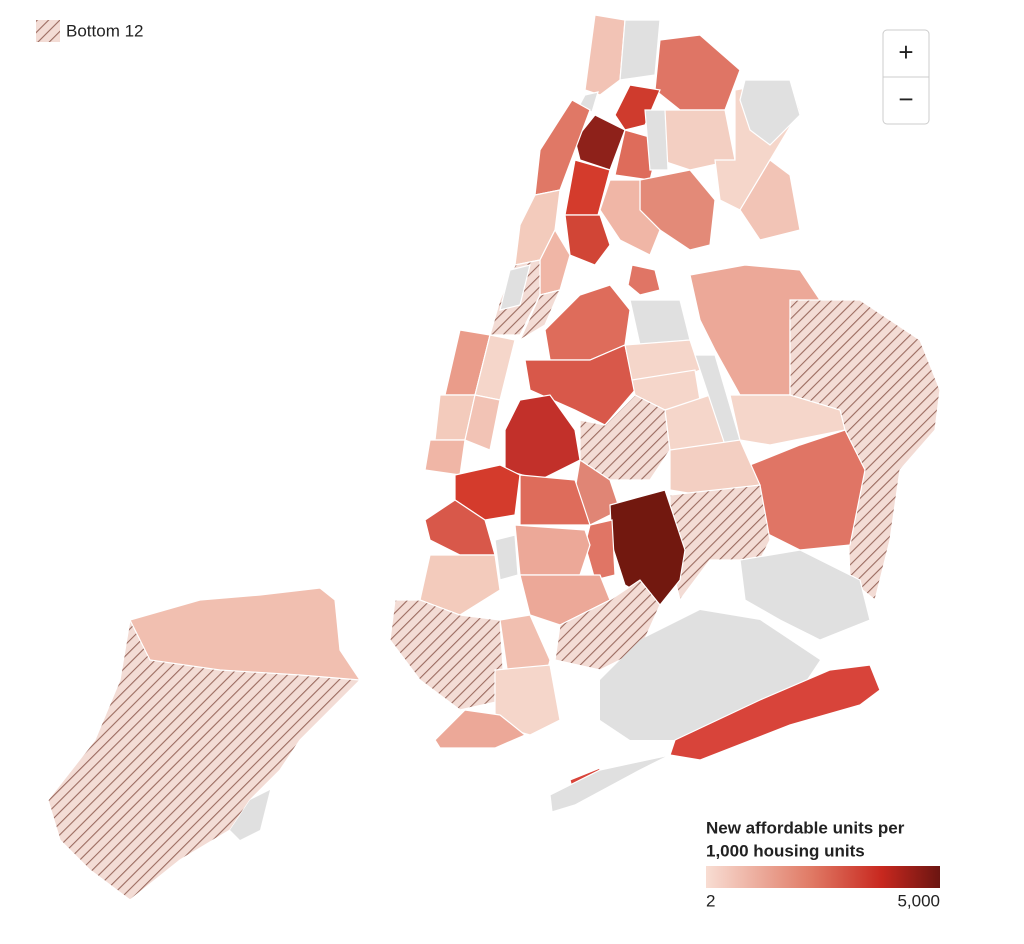  What do you see at coordinates (105, 30) in the screenshot?
I see `key-label: Bottom 12` at bounding box center [105, 30].